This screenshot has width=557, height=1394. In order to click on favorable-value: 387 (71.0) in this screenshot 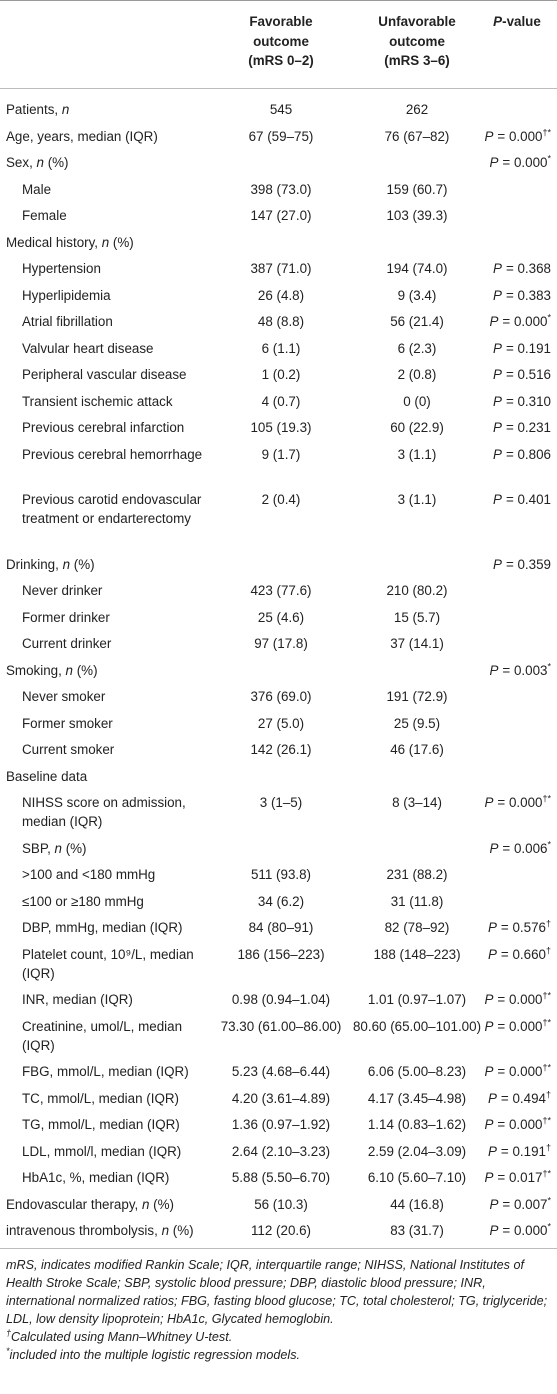, I will do `click(281, 268)`.